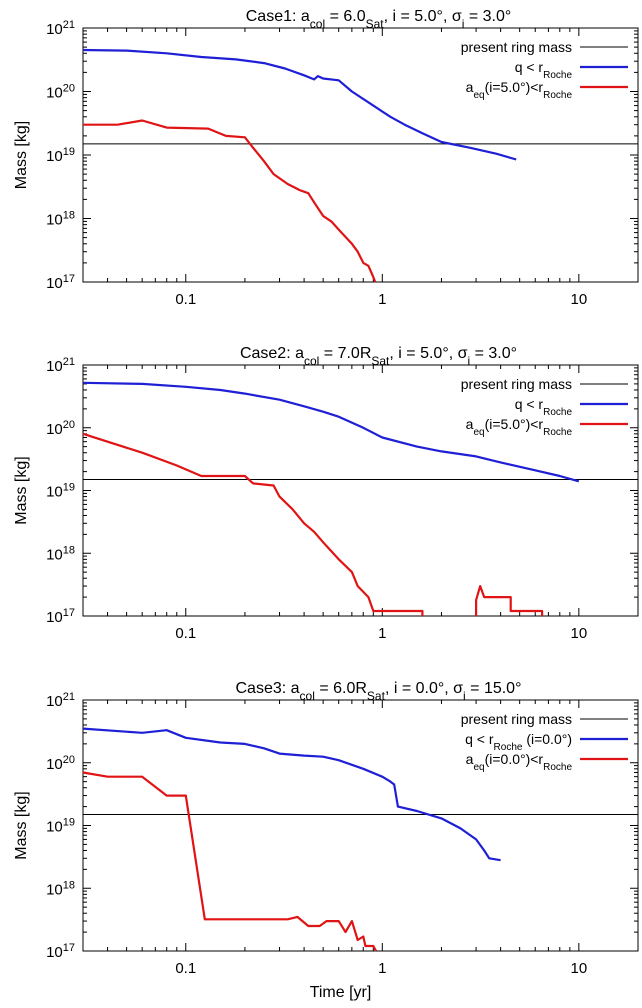 The height and width of the screenshot is (1008, 642). I want to click on x-tick-label: 1, so click(382, 299).